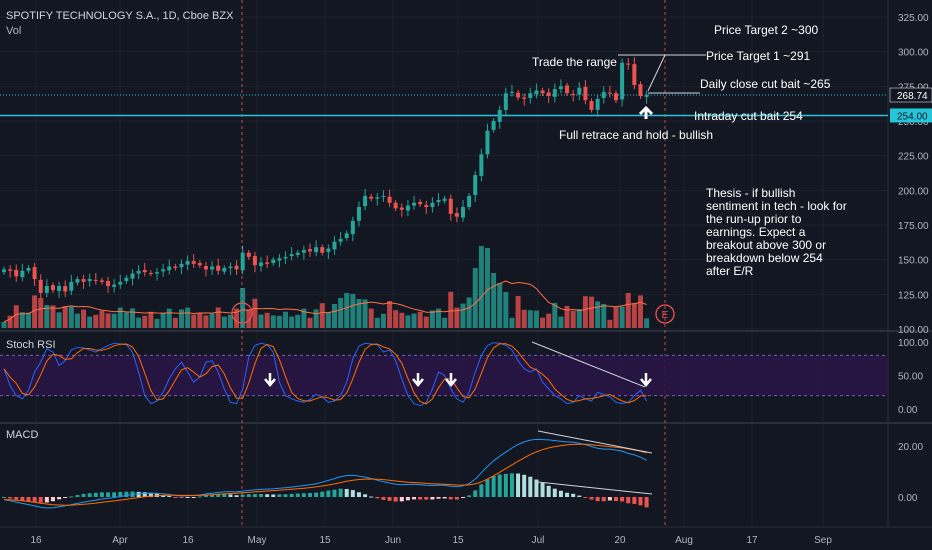  Describe the element at coordinates (913, 226) in the screenshot. I see `price-axis-tick: 175.00` at that location.